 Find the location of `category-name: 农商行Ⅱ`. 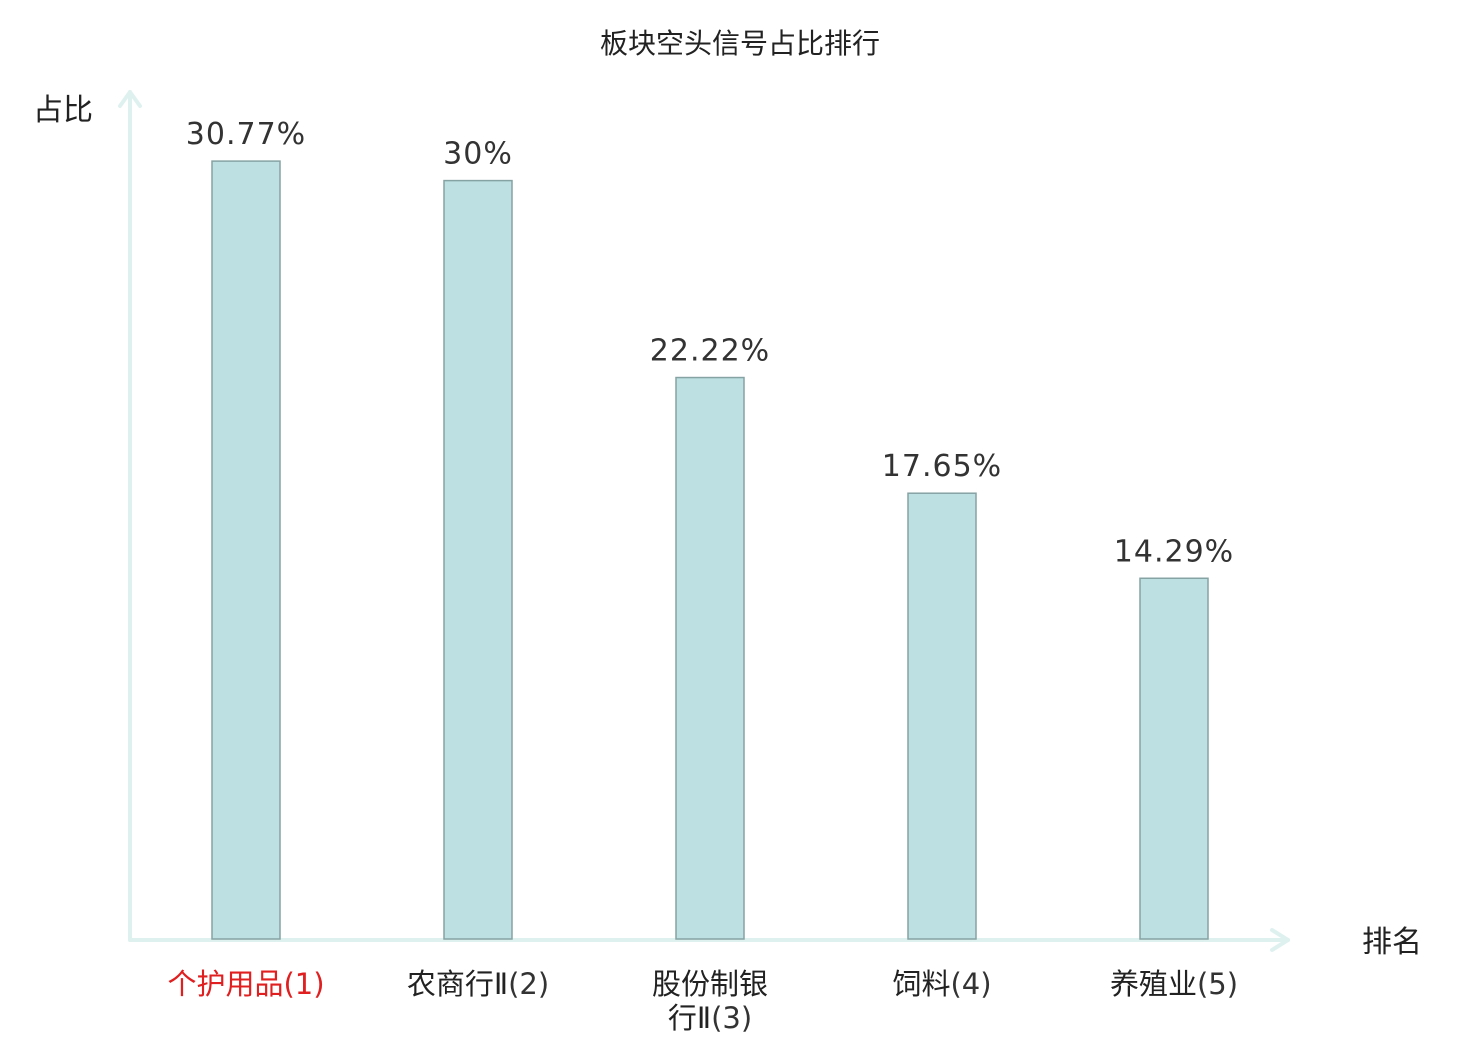

category-name: 农商行Ⅱ is located at coordinates (457, 984).